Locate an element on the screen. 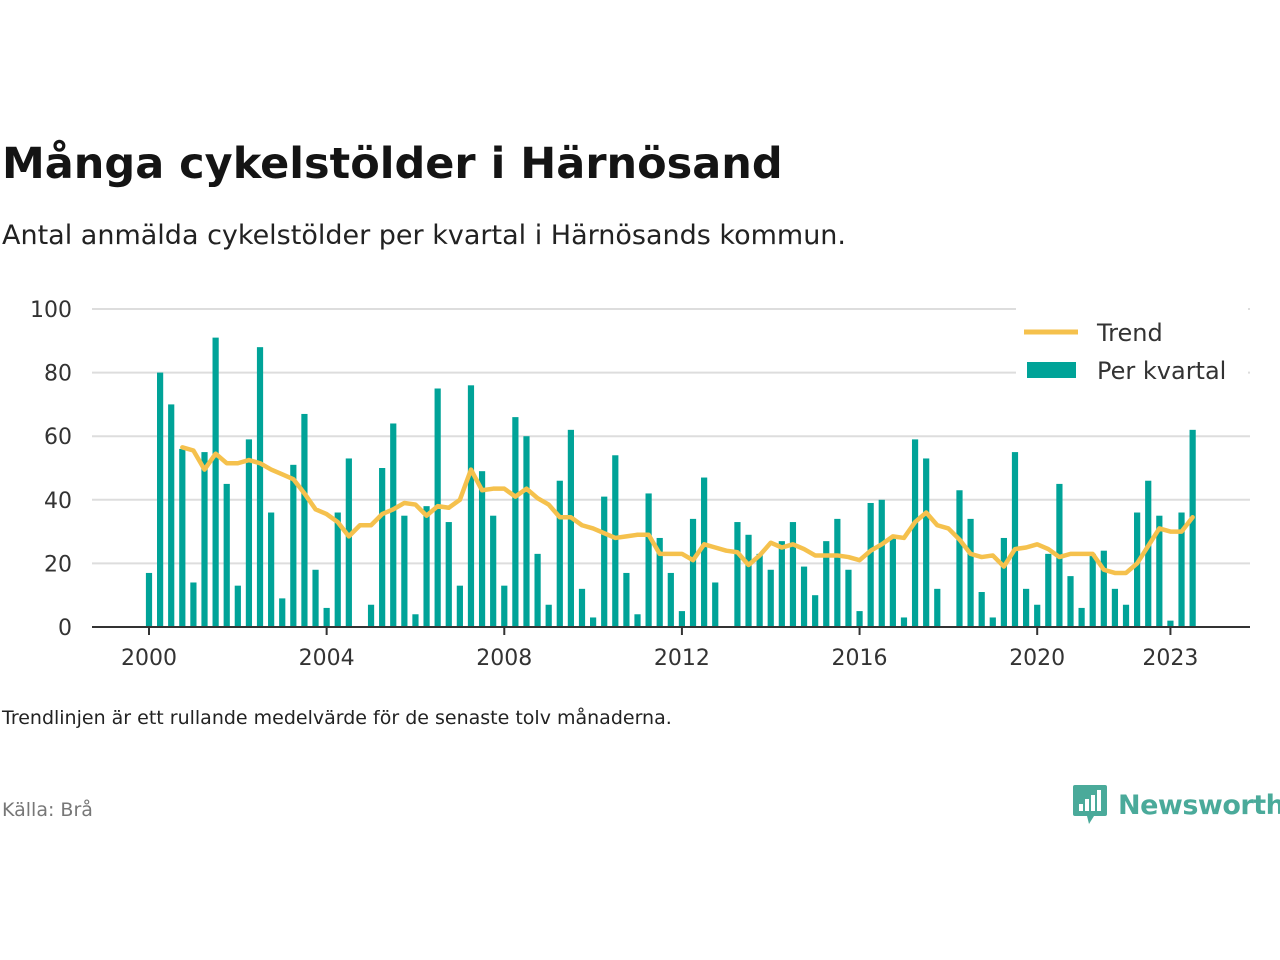 Image resolution: width=1280 pixels, height=960 pixels. y-tick-label: 40 is located at coordinates (58, 501).